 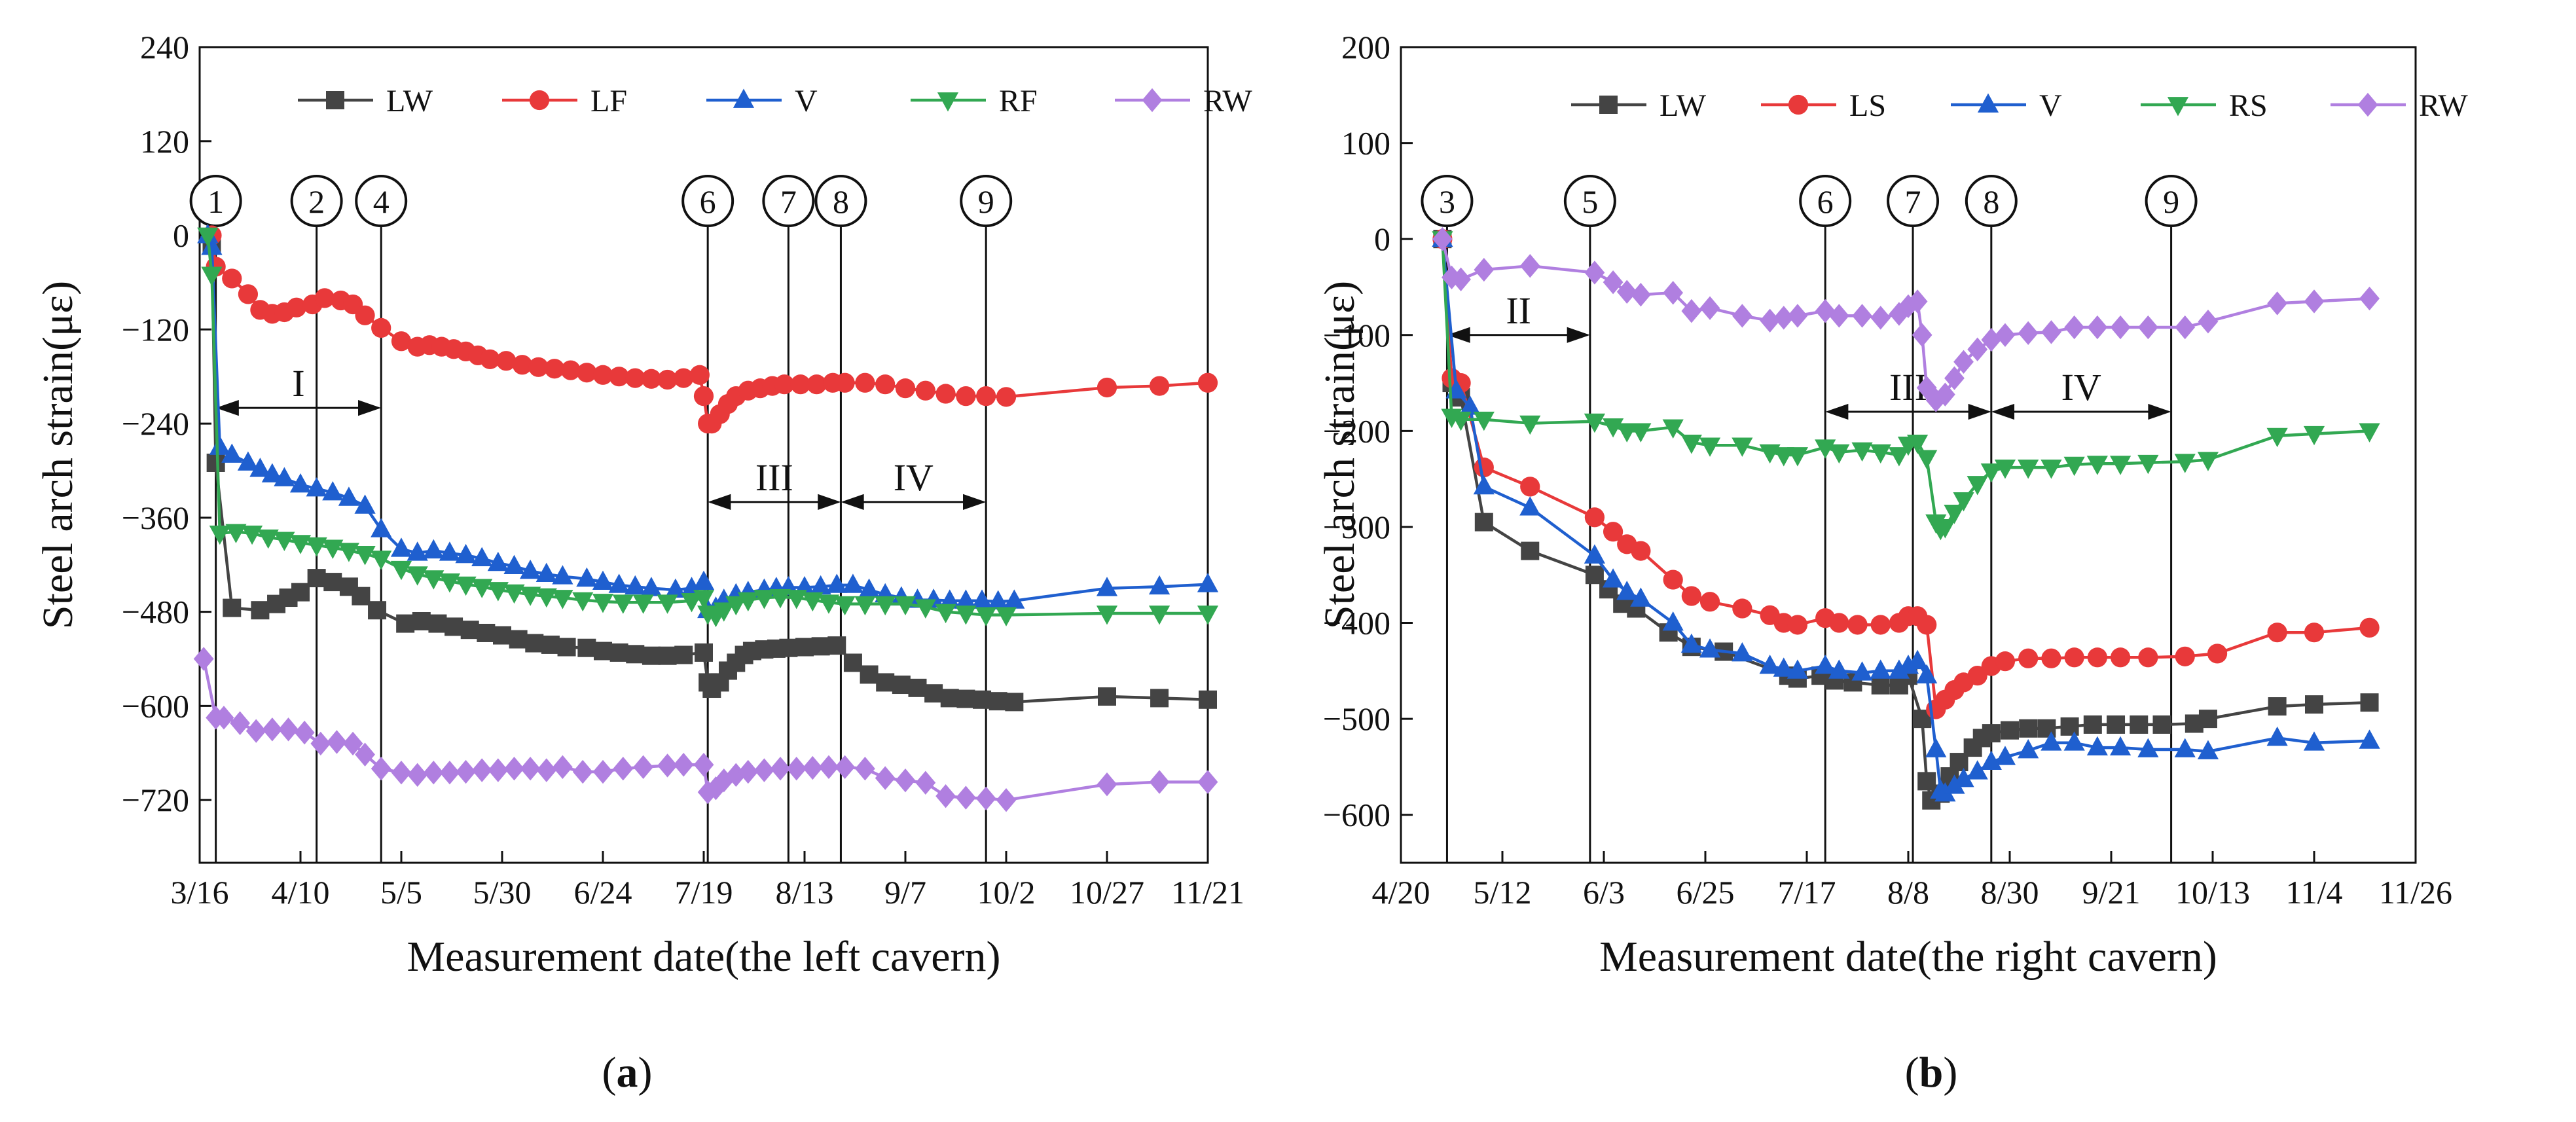 I want to click on y-tick-label: −120, so click(x=155, y=329).